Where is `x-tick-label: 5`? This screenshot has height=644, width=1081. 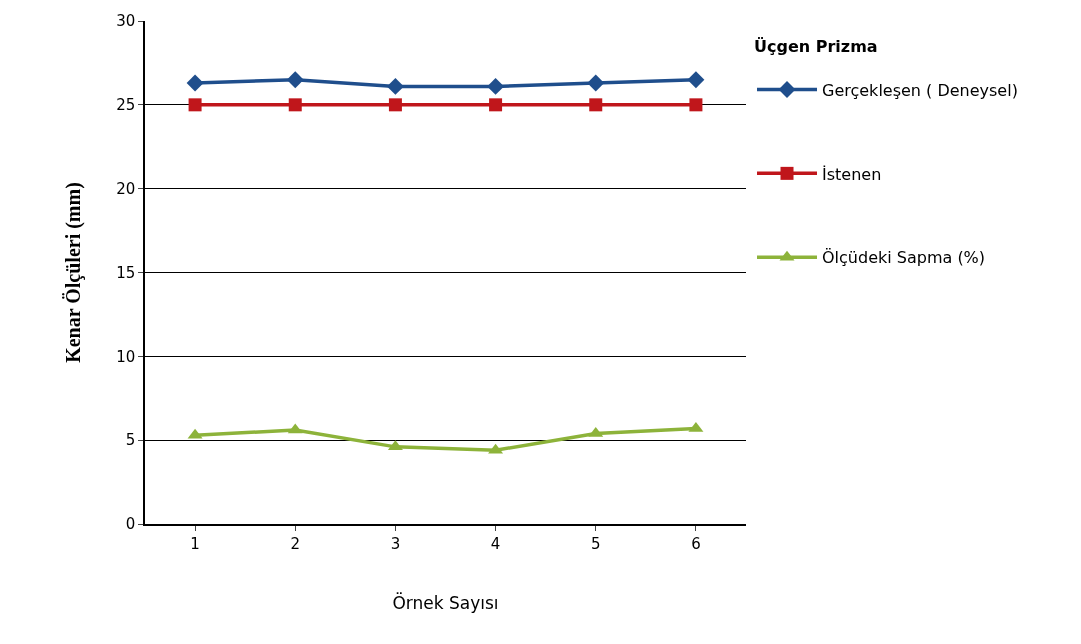 x-tick-label: 5 is located at coordinates (595, 543).